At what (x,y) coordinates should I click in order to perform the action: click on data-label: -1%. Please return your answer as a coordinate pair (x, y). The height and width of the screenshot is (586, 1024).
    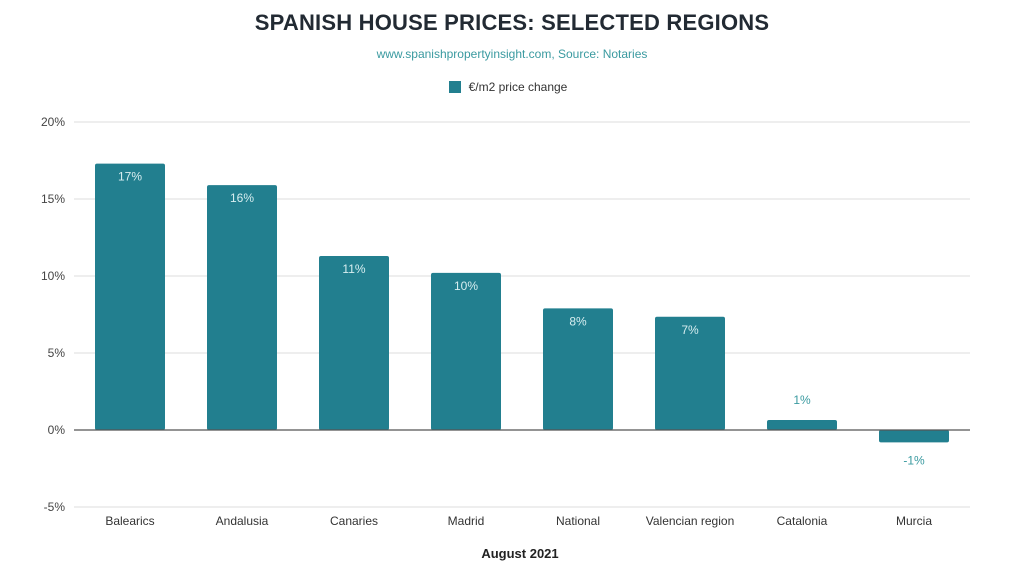
    Looking at the image, I should click on (914, 460).